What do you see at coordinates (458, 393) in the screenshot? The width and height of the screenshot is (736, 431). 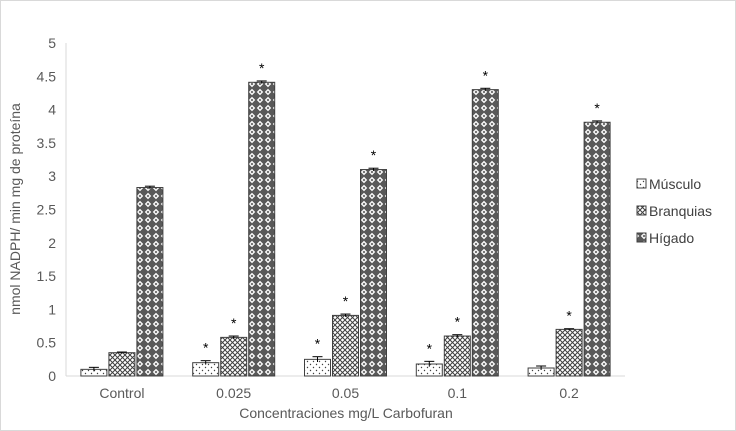 I see `x-tick-label: 0.1` at bounding box center [458, 393].